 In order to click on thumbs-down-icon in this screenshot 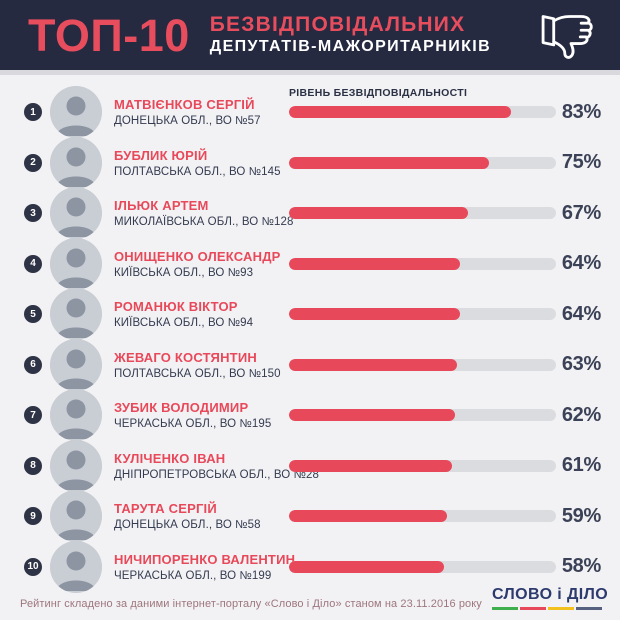, I will do `click(567, 37)`.